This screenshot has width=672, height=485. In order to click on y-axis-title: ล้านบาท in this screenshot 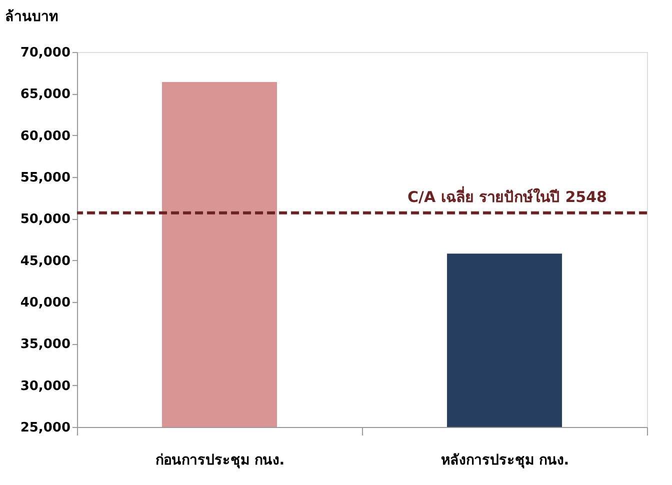, I will do `click(31, 17)`.